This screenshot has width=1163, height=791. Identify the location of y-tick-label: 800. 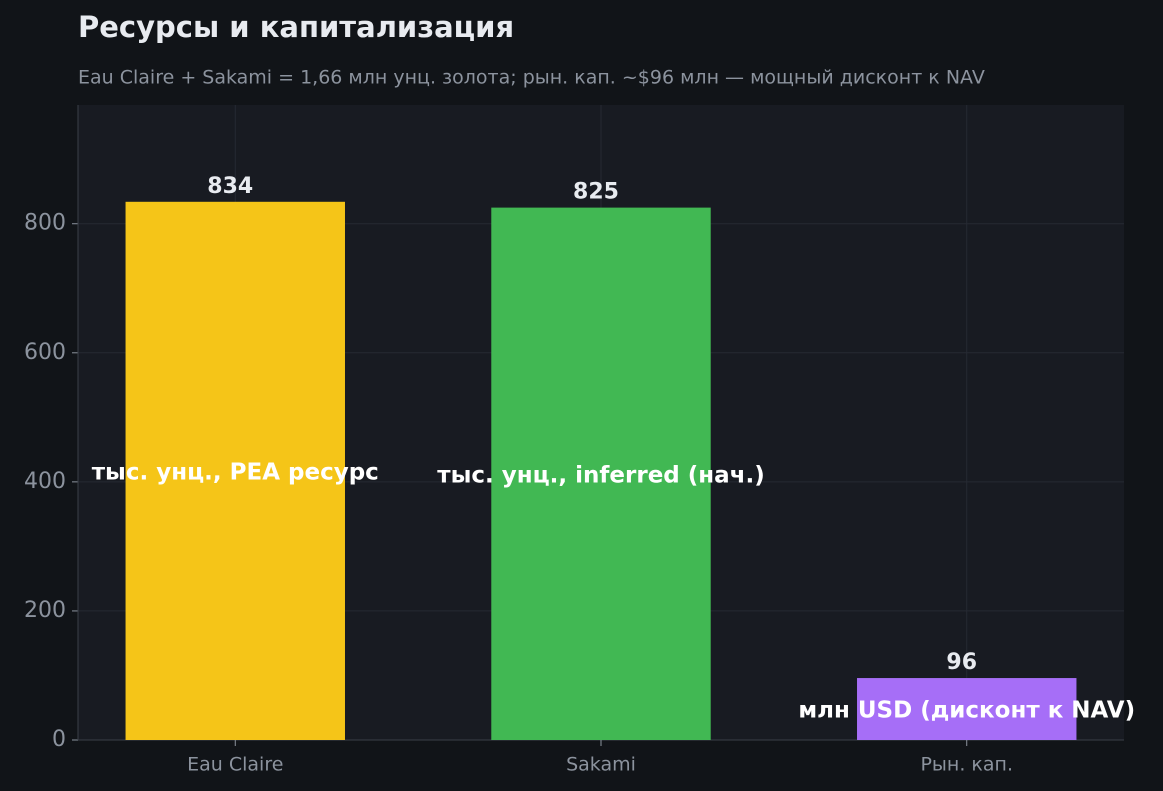
(45, 223).